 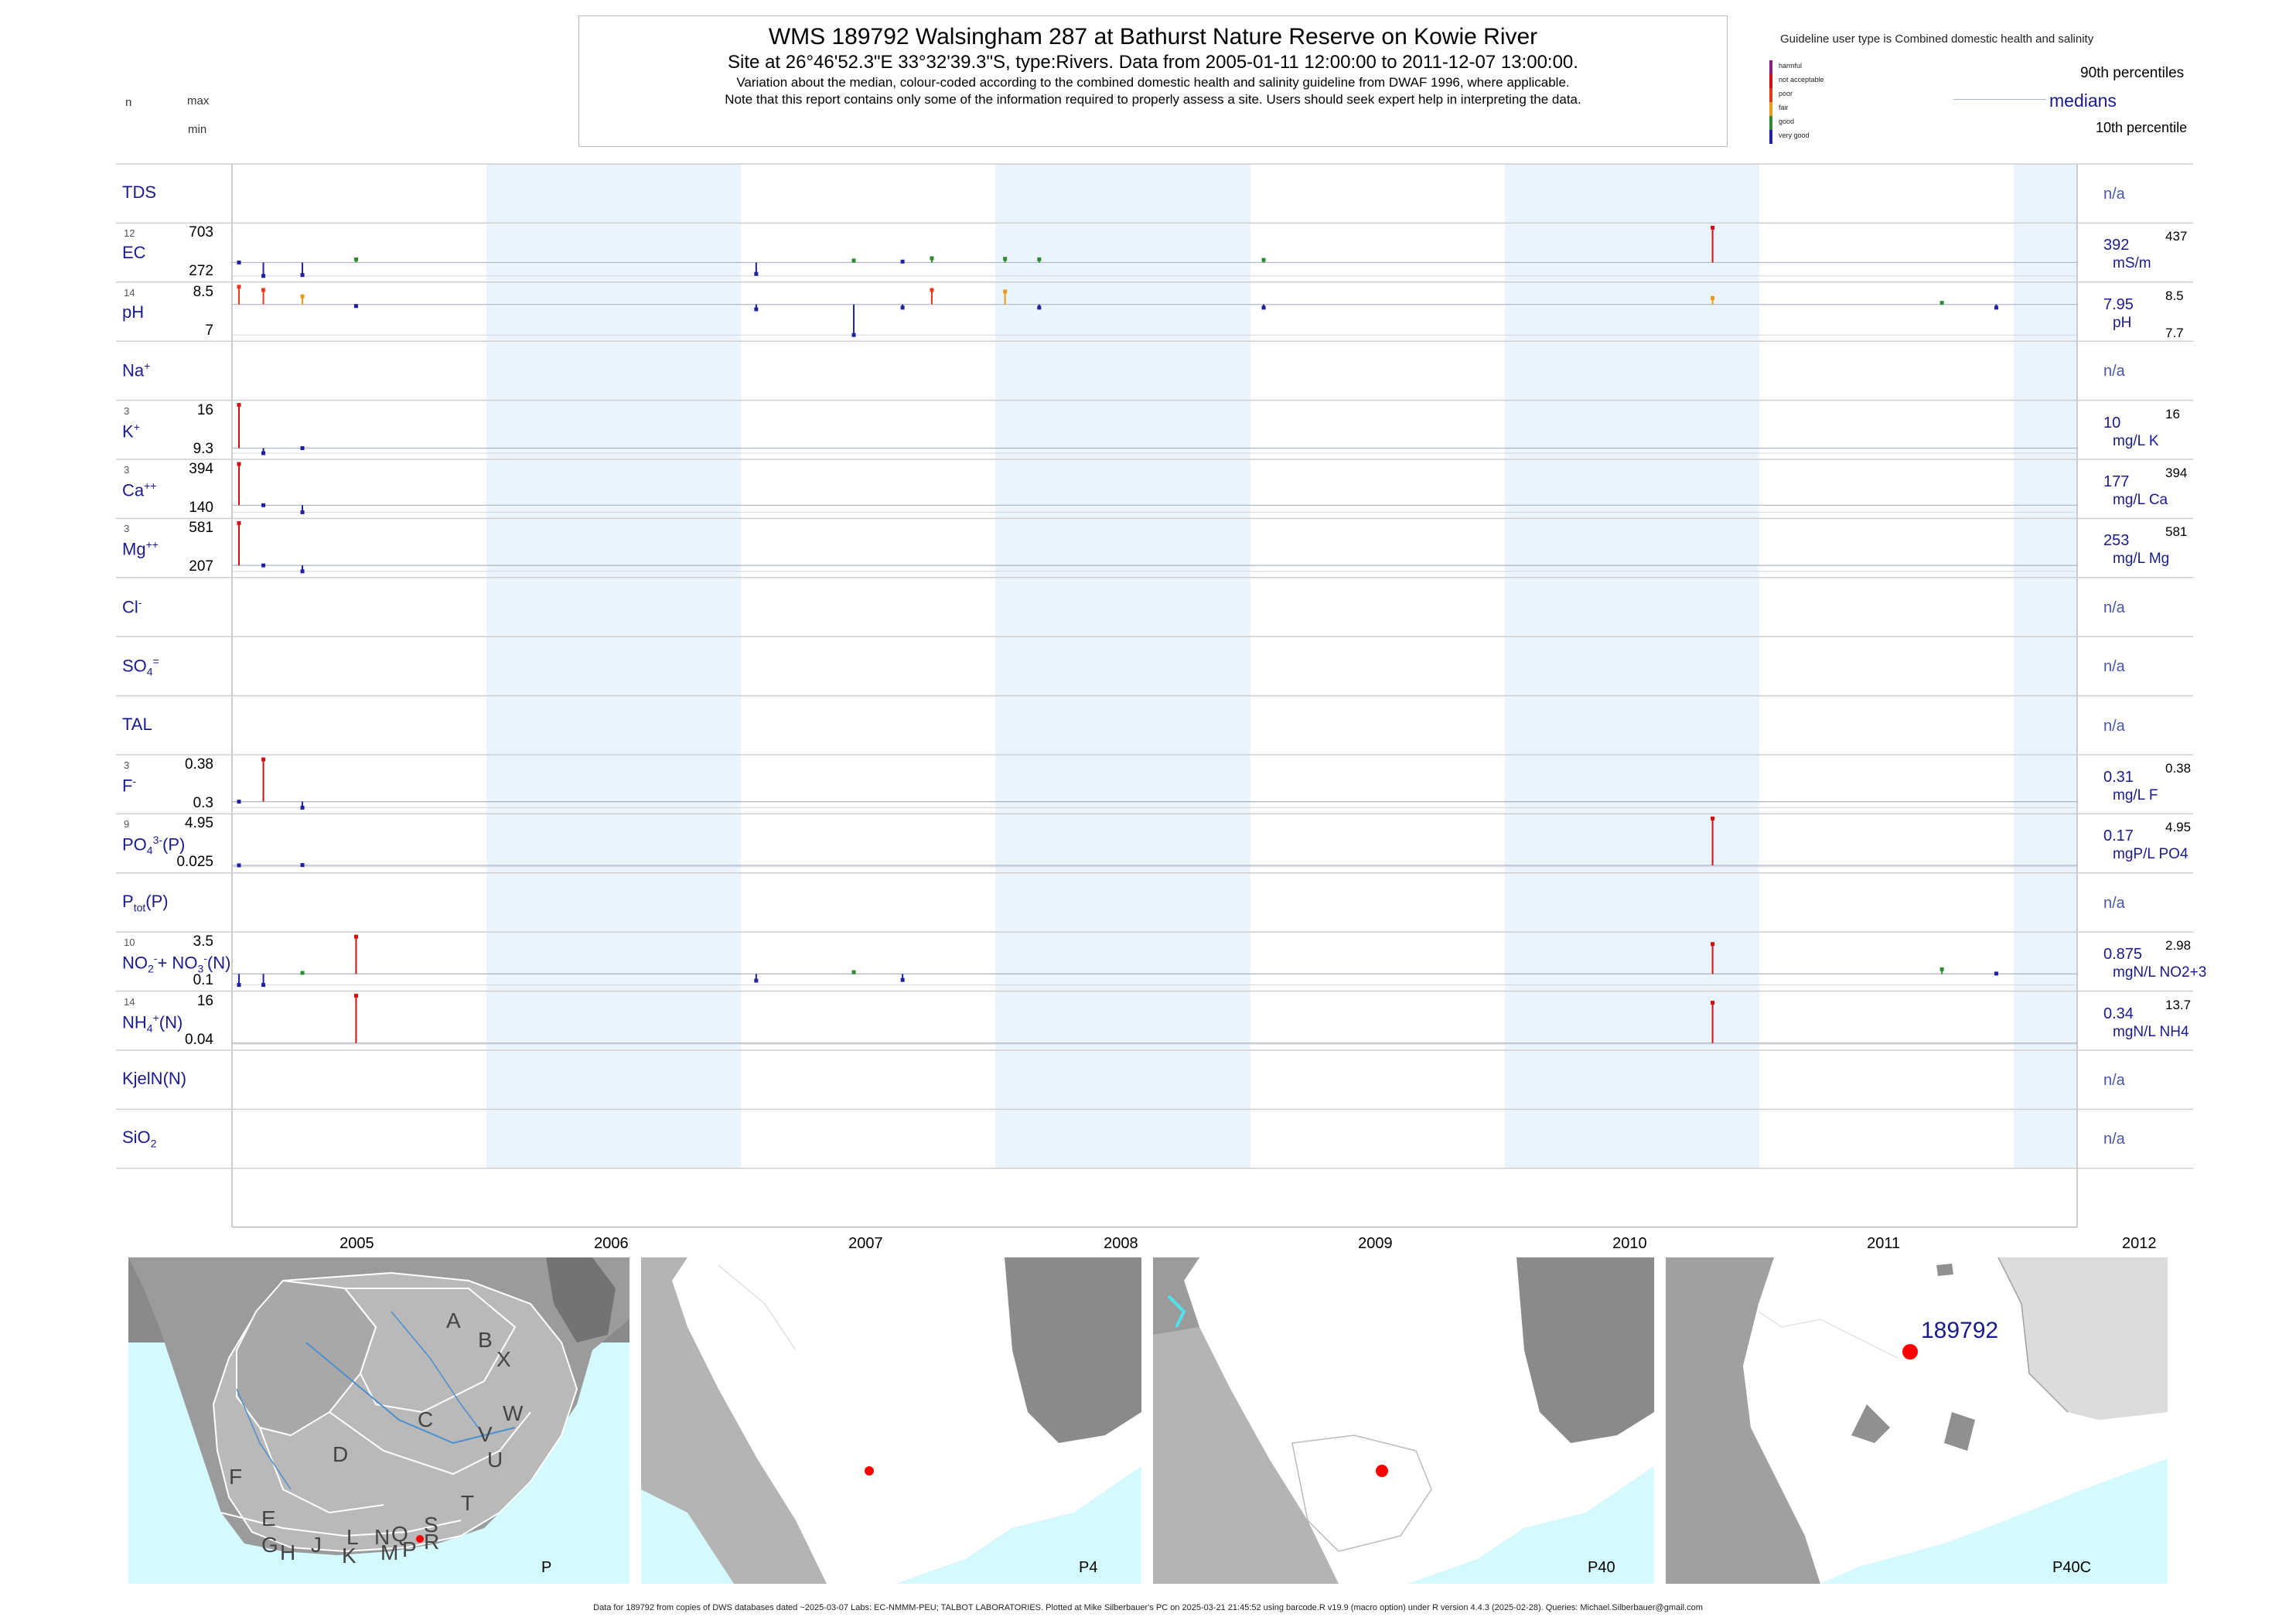 What do you see at coordinates (199, 1039) in the screenshot?
I see `row-min-nh4: 0.04` at bounding box center [199, 1039].